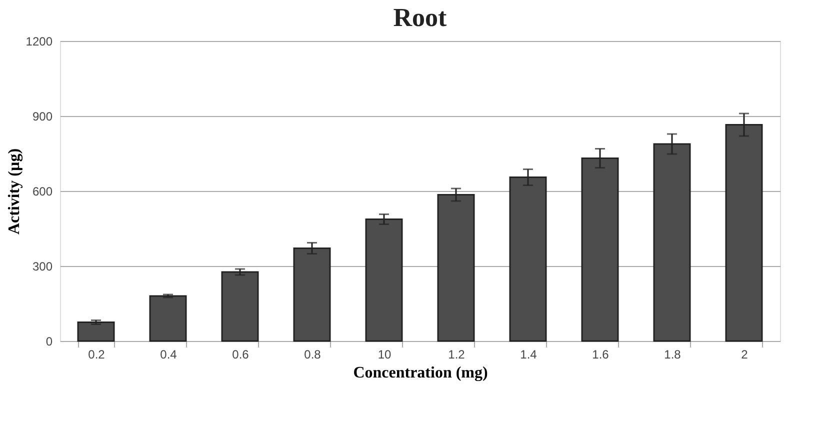 The width and height of the screenshot is (817, 445). What do you see at coordinates (313, 355) in the screenshot?
I see `x-tick-label: 0.8` at bounding box center [313, 355].